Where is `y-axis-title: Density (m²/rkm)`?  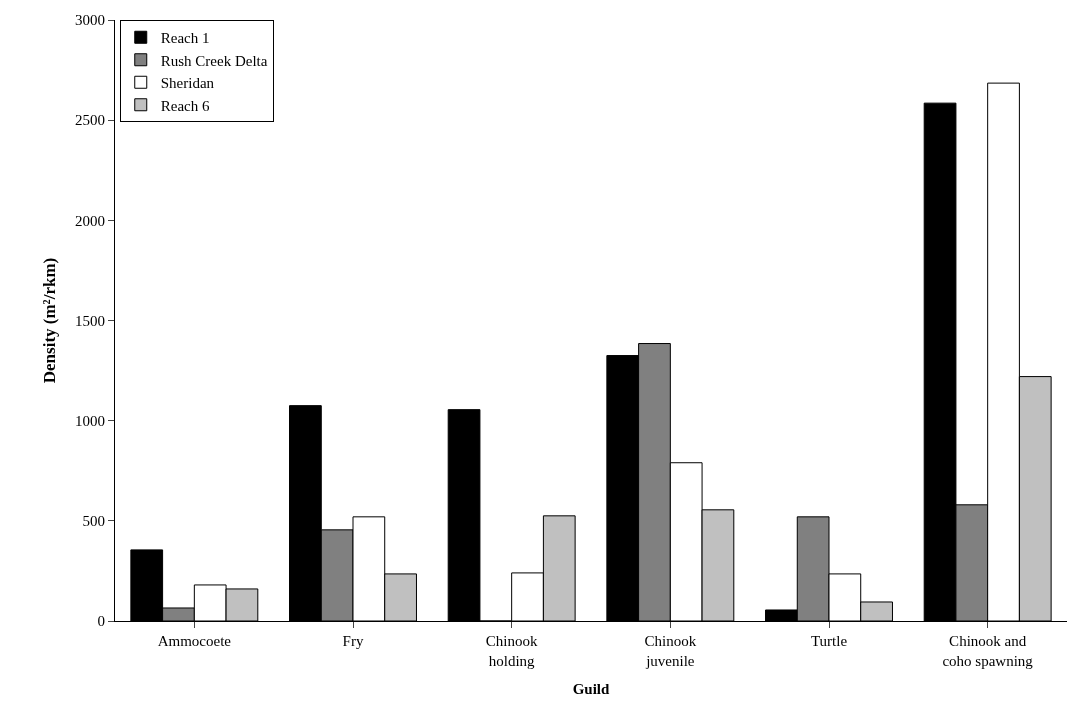 y-axis-title: Density (m²/rkm) is located at coordinates (49, 320).